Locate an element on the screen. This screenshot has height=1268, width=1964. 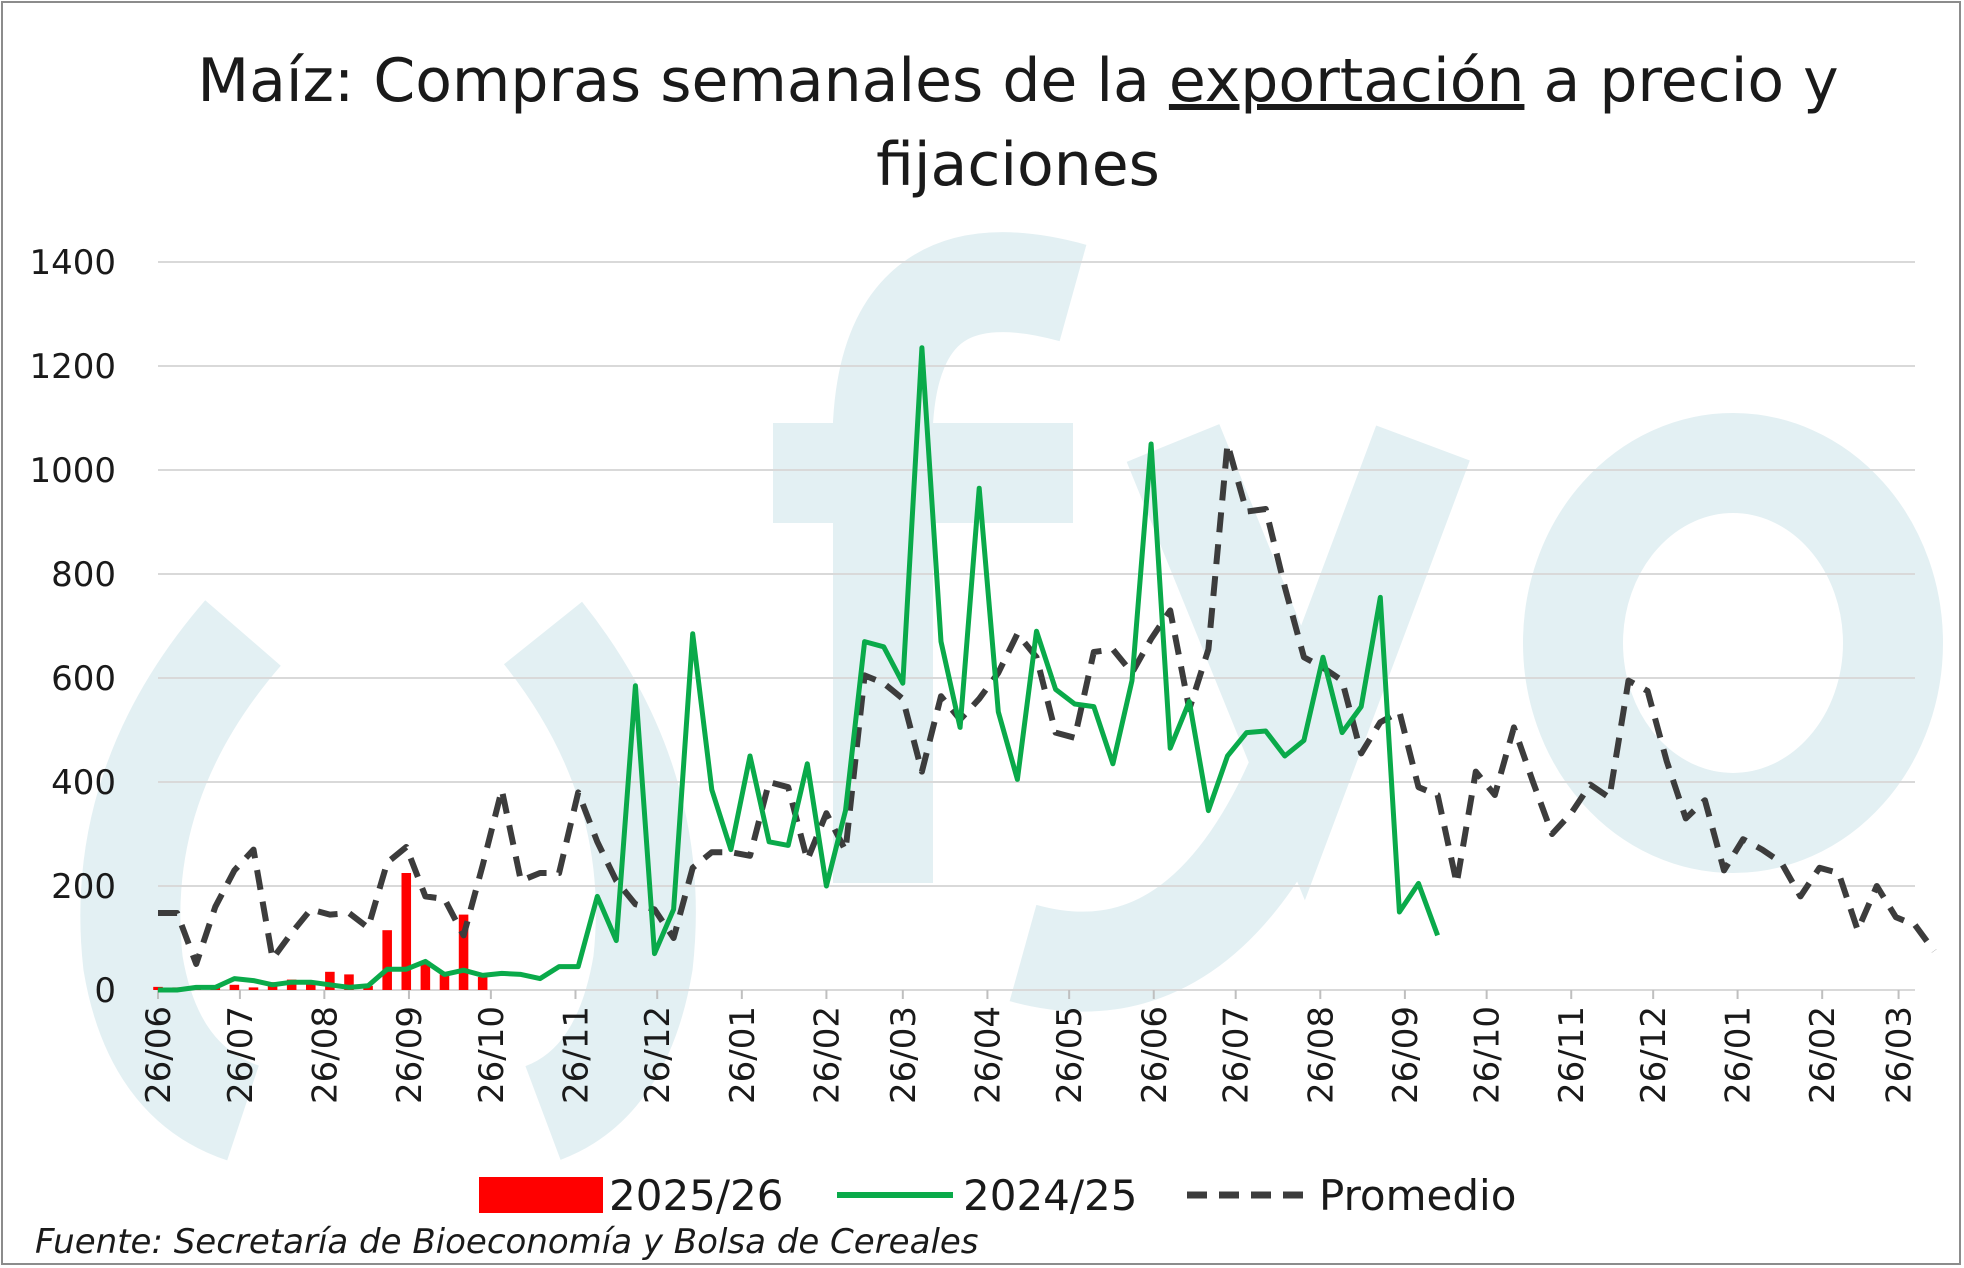
y-tick-label: 1200 is located at coordinates (72, 367).